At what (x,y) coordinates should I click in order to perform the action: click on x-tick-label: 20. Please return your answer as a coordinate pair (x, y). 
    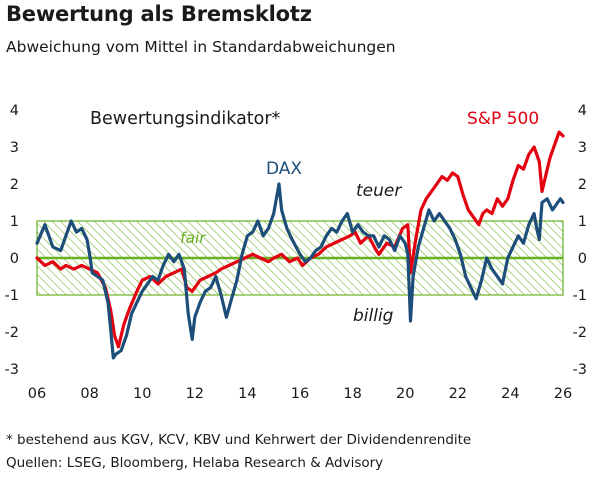
    Looking at the image, I should click on (405, 394).